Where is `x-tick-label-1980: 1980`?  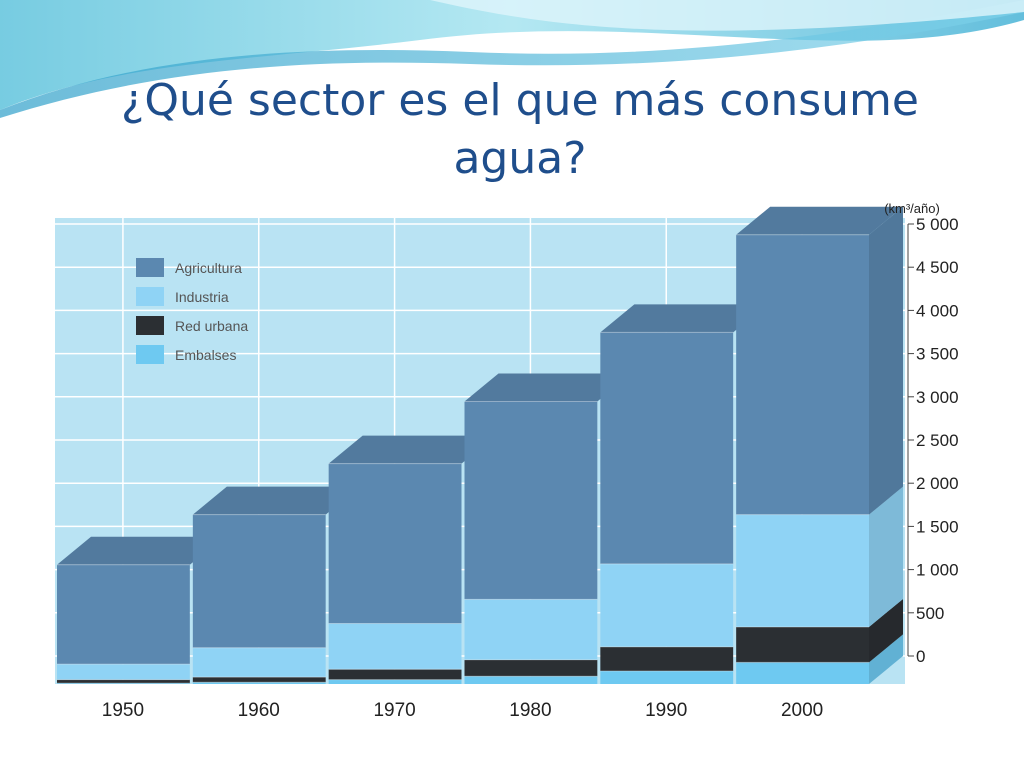 x-tick-label-1980: 1980 is located at coordinates (530, 710).